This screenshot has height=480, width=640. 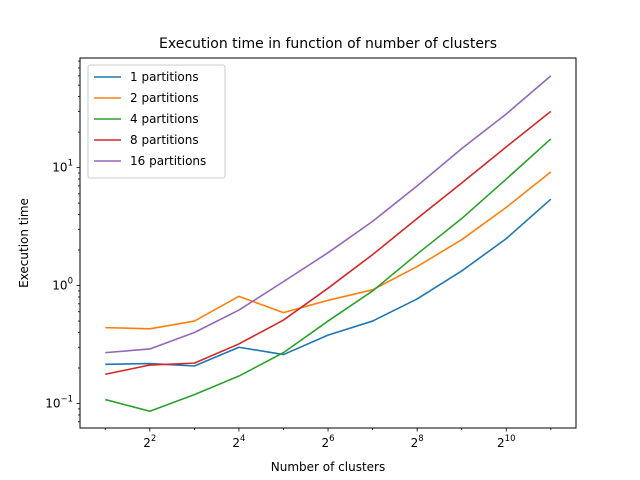 What do you see at coordinates (164, 77) in the screenshot?
I see `legend-label-1: 1 partitions` at bounding box center [164, 77].